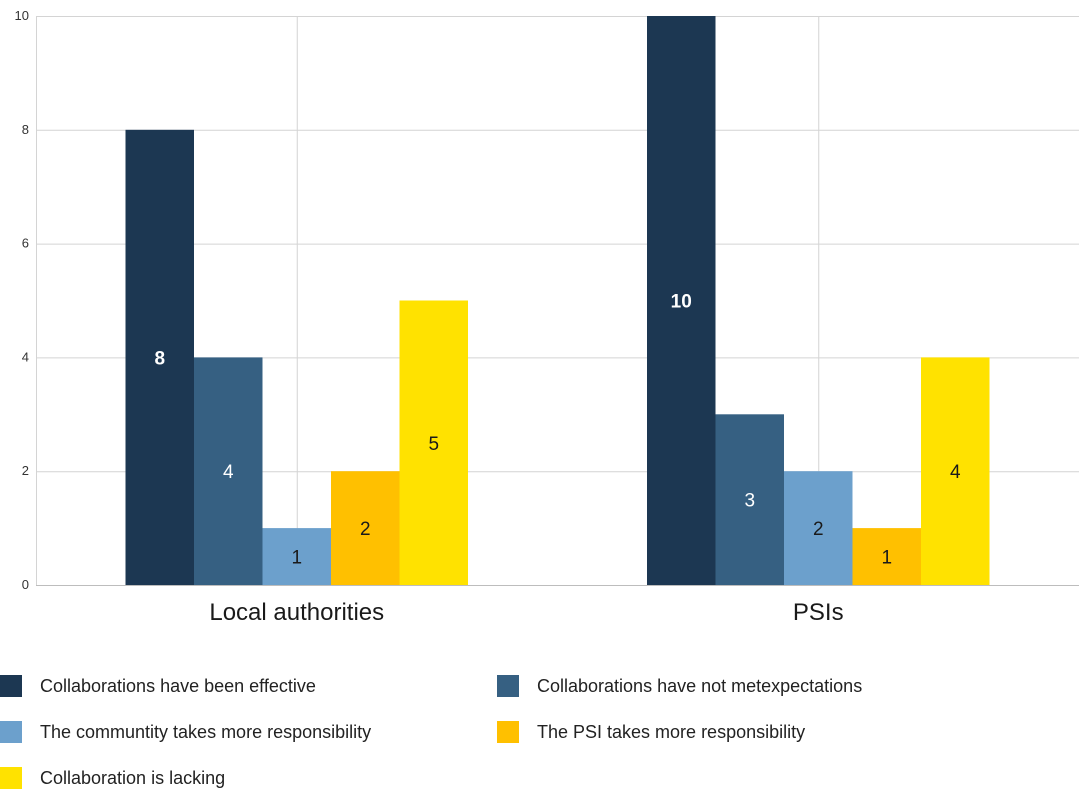 This screenshot has width=1079, height=796. I want to click on y-tick-label: 10, so click(22, 15).